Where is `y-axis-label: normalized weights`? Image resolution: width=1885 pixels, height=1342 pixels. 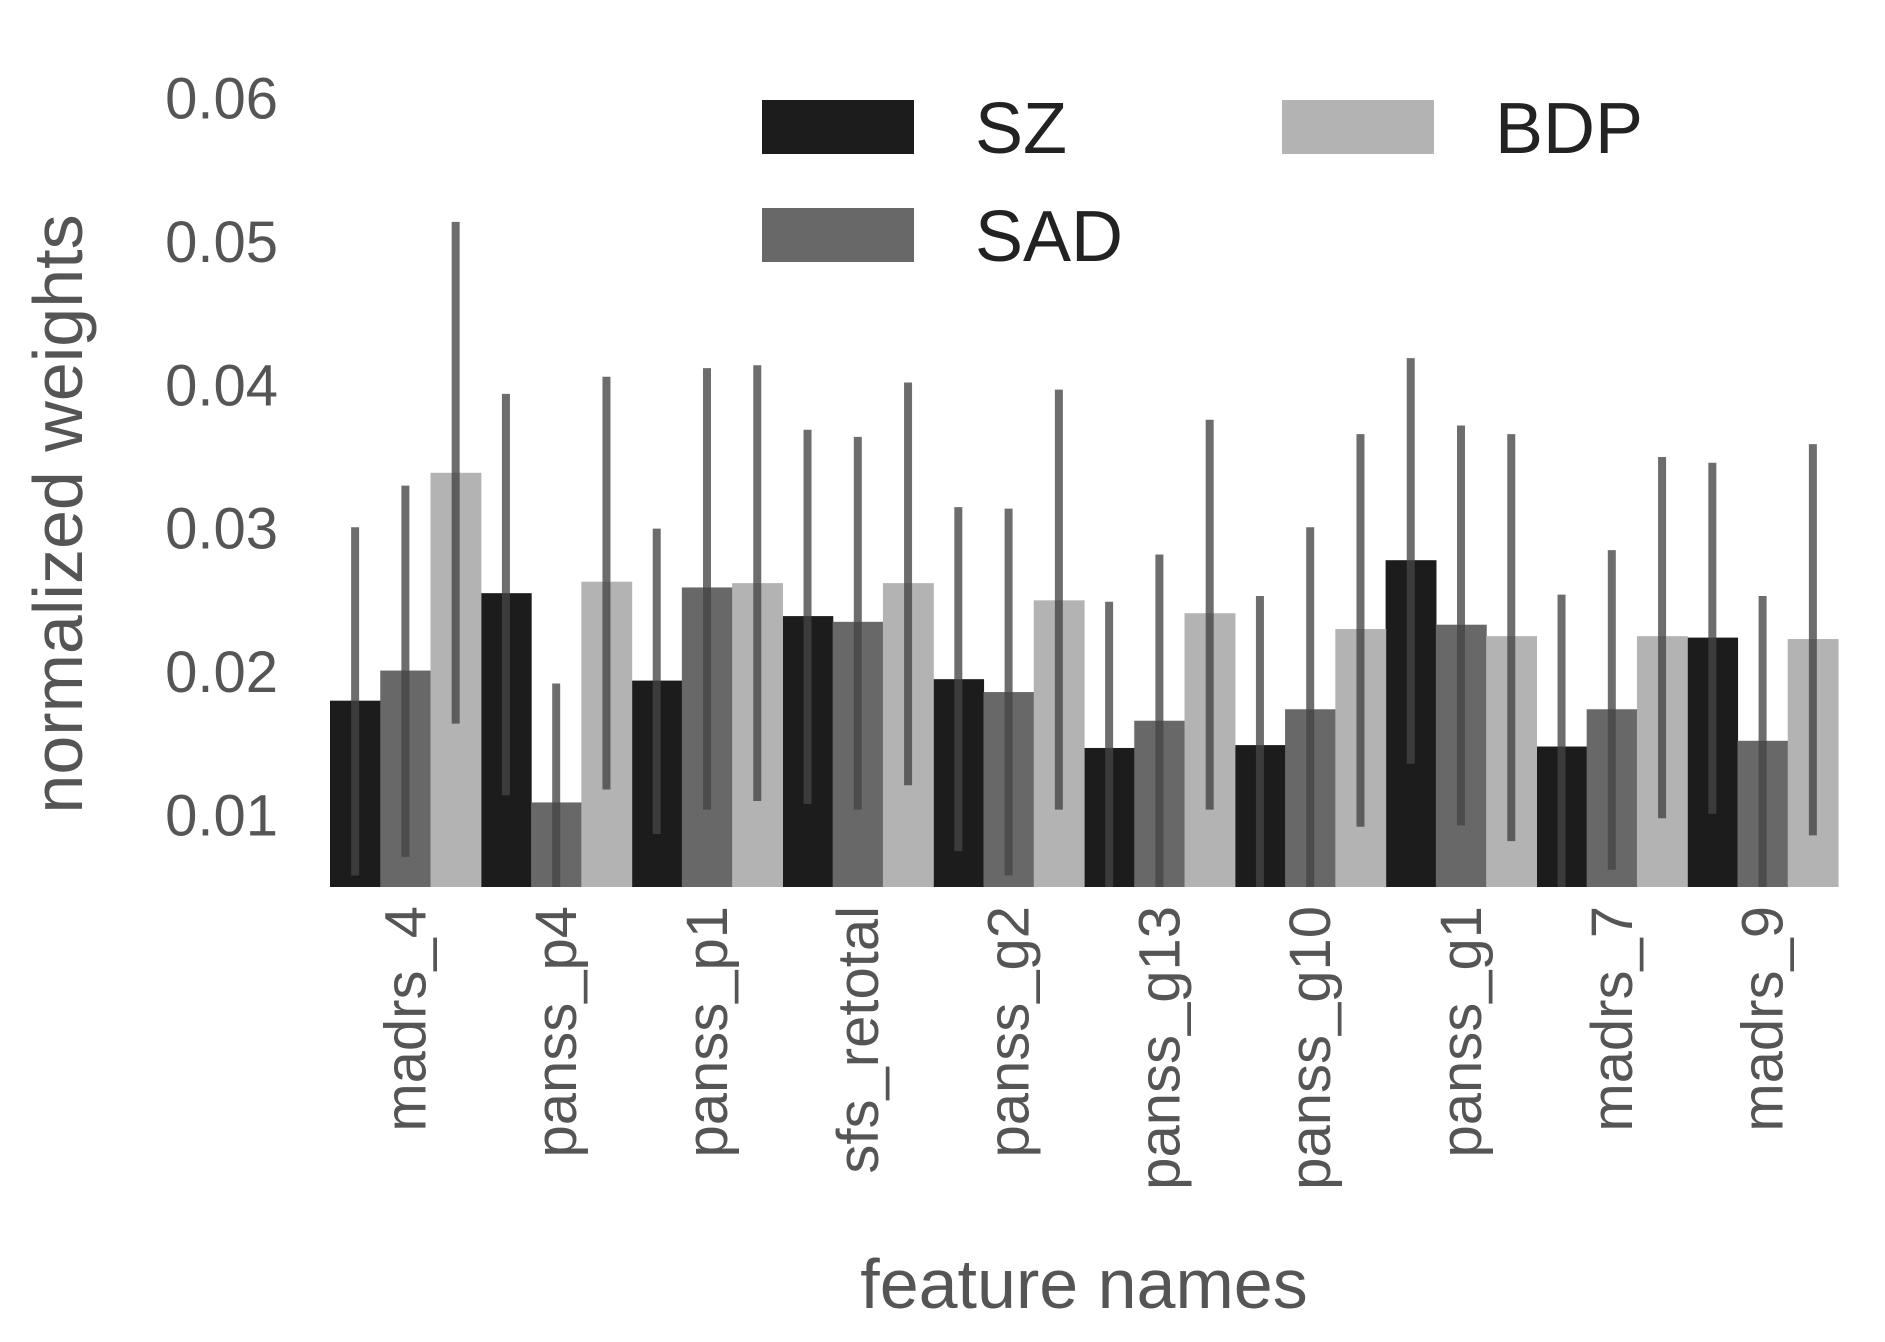
y-axis-label: normalized weights is located at coordinates (58, 513).